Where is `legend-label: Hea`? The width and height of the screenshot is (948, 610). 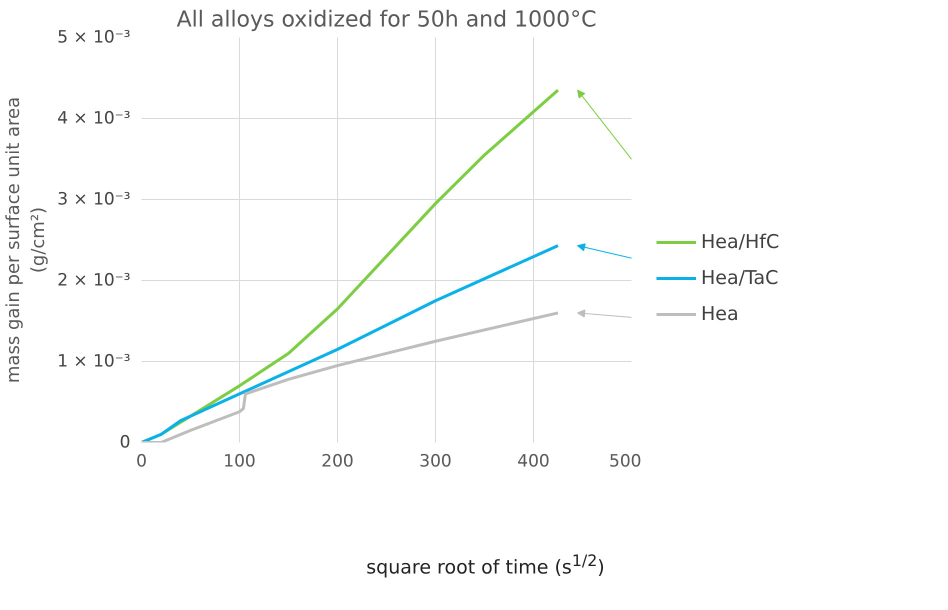 legend-label: Hea is located at coordinates (720, 313).